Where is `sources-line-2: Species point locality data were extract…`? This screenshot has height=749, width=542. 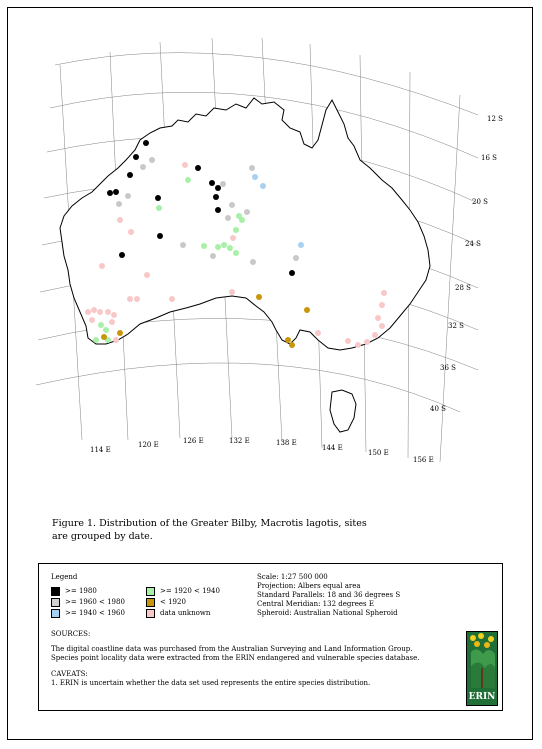 sources-line-2: Species point locality data were extract… is located at coordinates (235, 658).